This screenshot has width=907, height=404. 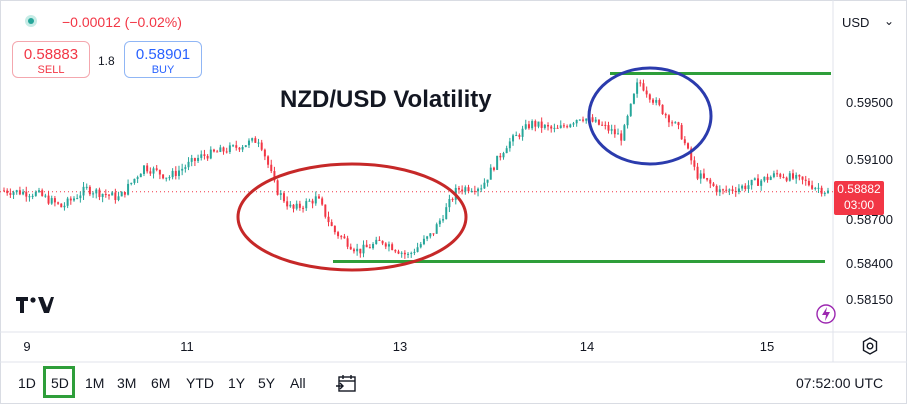 I want to click on range-button-ytd: YTD, so click(x=200, y=383).